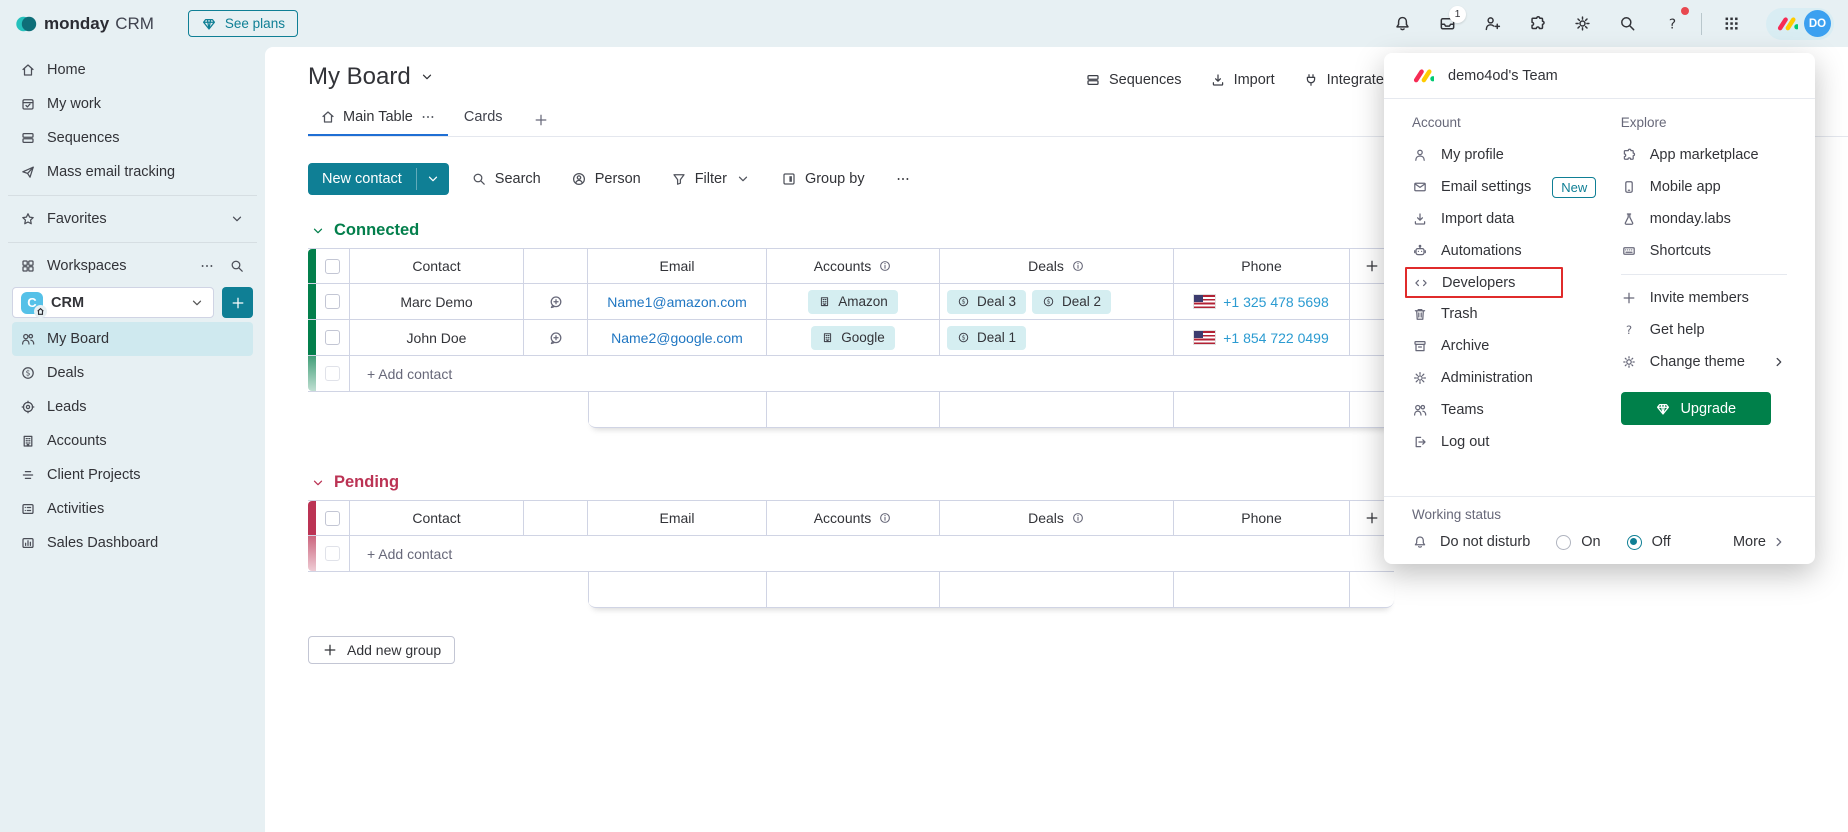  What do you see at coordinates (1704, 330) in the screenshot?
I see `menu-item-get-help: ? Get help` at bounding box center [1704, 330].